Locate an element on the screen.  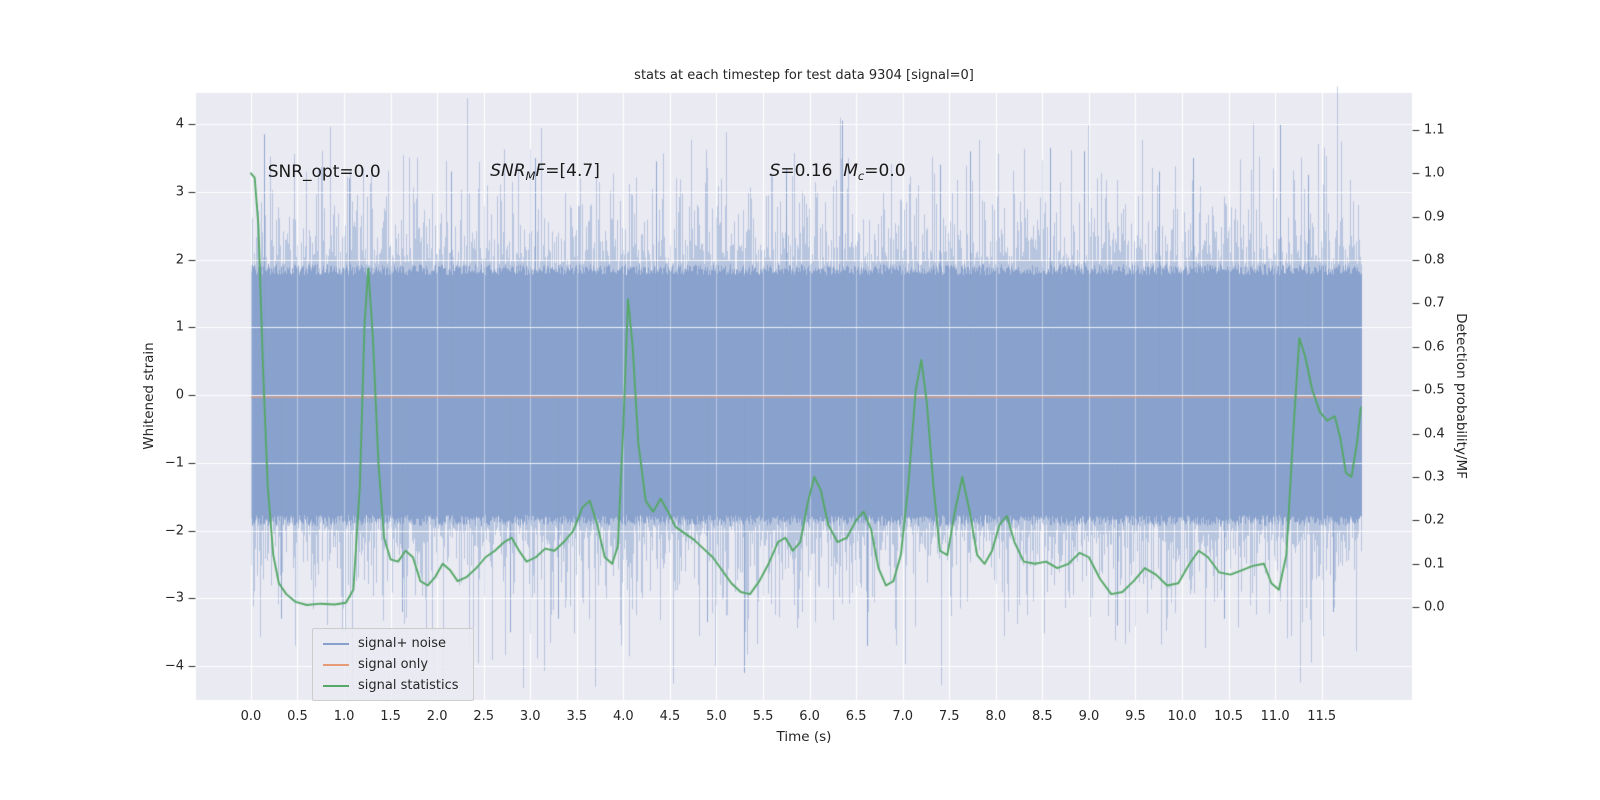
y-right-tick-label: 0.5 is located at coordinates (1434, 390).